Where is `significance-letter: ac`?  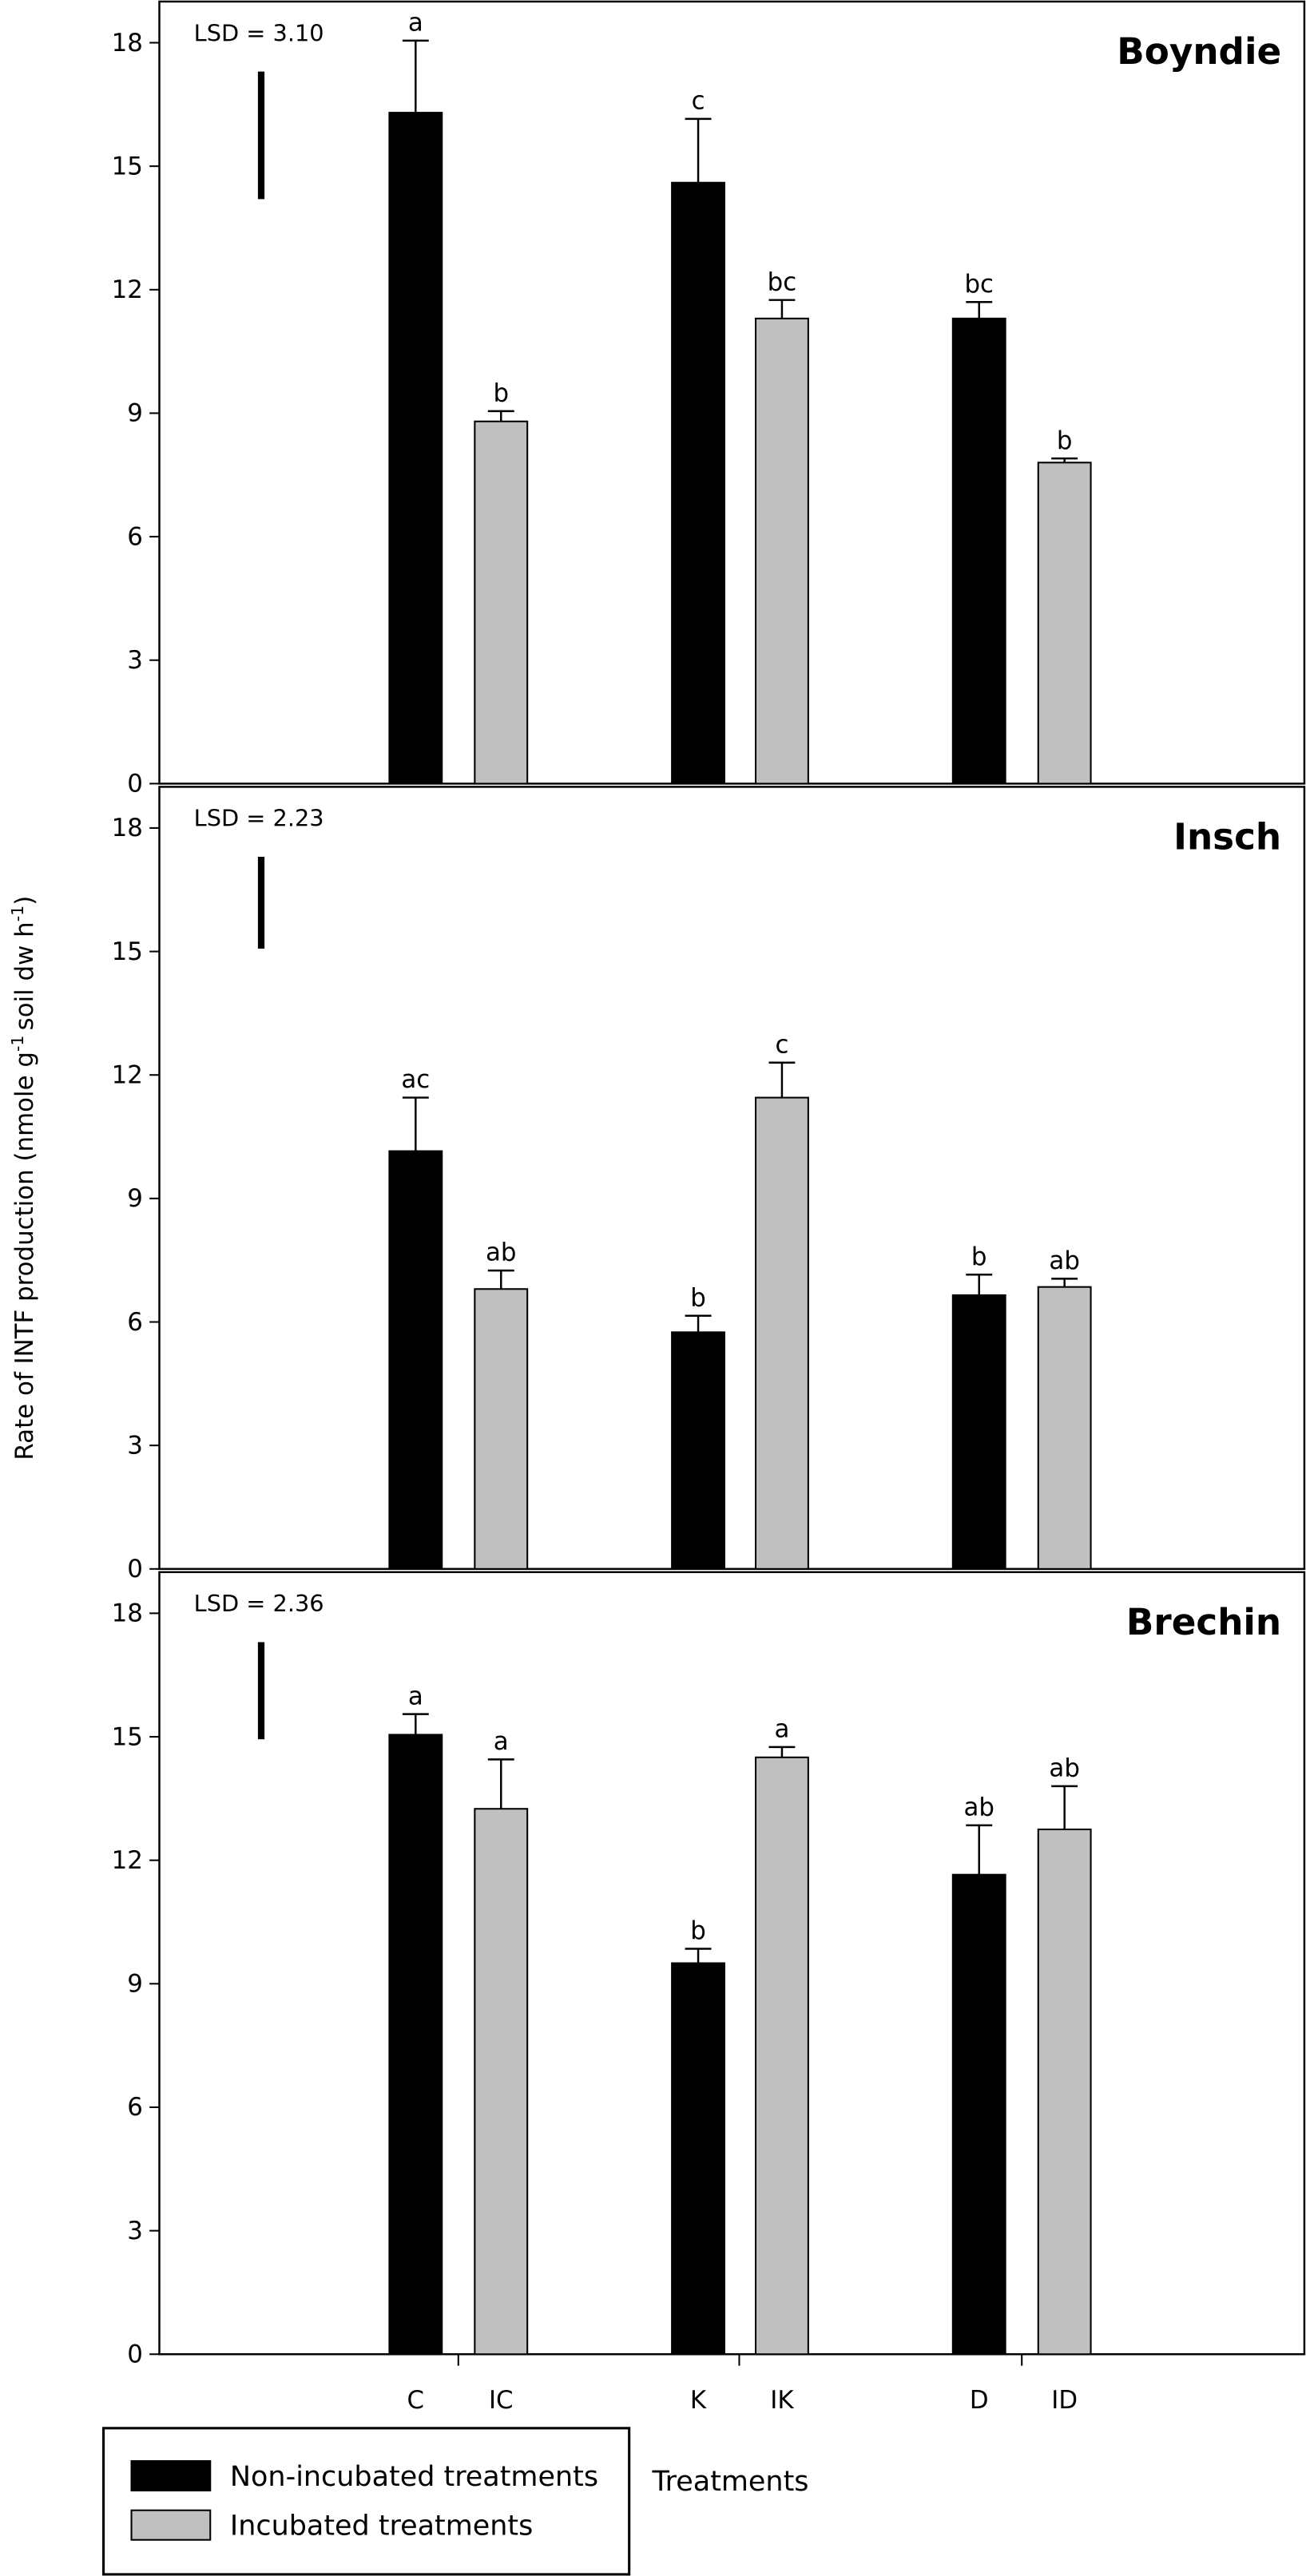
significance-letter: ac is located at coordinates (416, 1079).